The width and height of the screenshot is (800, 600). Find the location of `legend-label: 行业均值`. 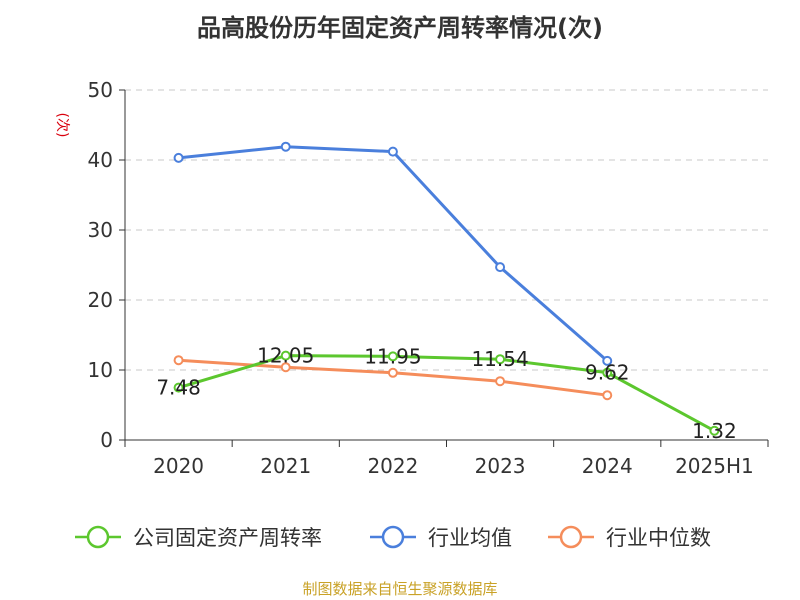

legend-label: 行业均值 is located at coordinates (470, 538).